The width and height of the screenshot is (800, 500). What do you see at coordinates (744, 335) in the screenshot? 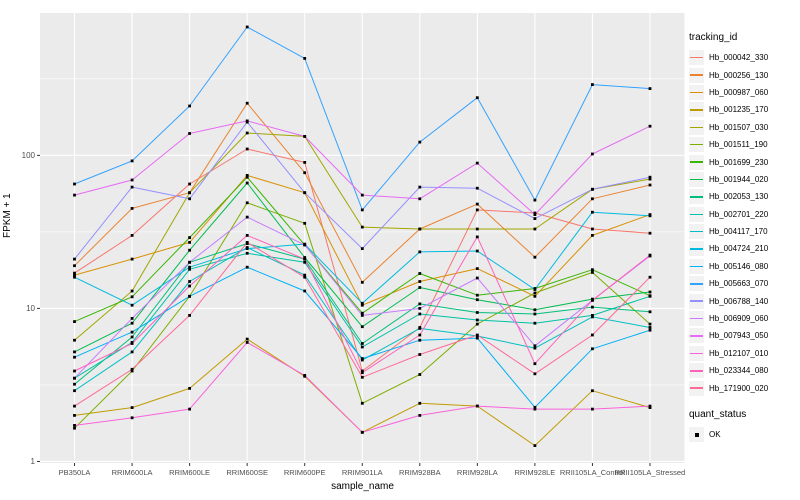
I see `legend-item: Hb_007943_050` at bounding box center [744, 335].